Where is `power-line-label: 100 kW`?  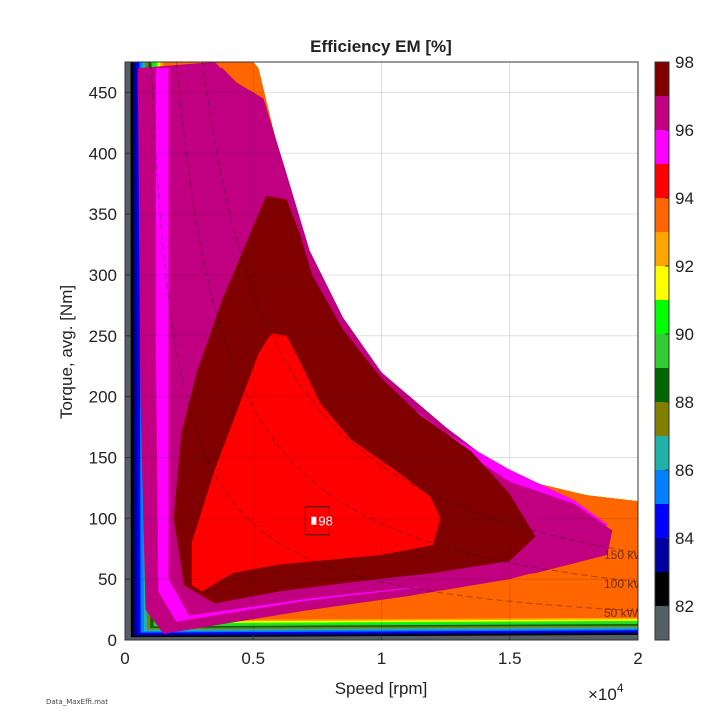
power-line-label: 100 kW is located at coordinates (624, 584).